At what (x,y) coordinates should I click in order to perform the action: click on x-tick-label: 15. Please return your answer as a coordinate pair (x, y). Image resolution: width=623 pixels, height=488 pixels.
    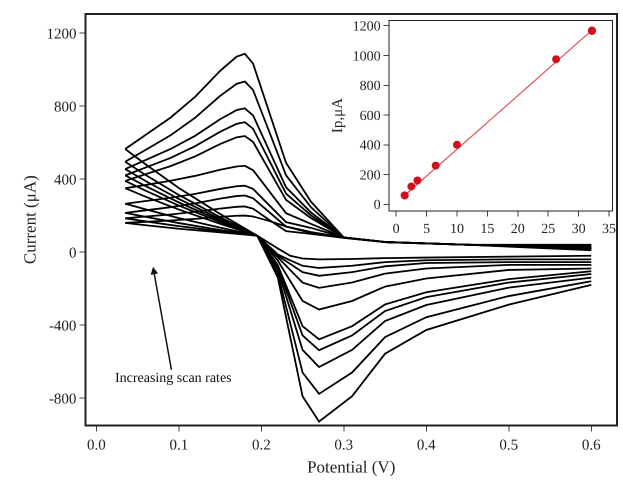
    Looking at the image, I should click on (487, 230).